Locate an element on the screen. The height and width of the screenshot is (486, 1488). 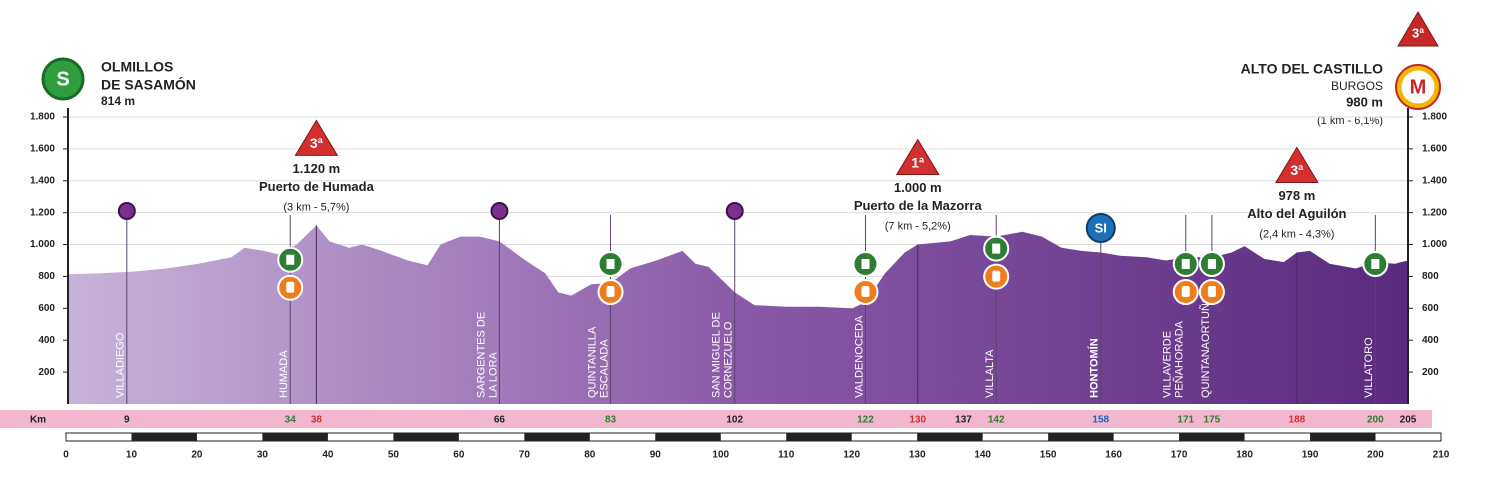
km-mark: 200 is located at coordinates (1375, 420).